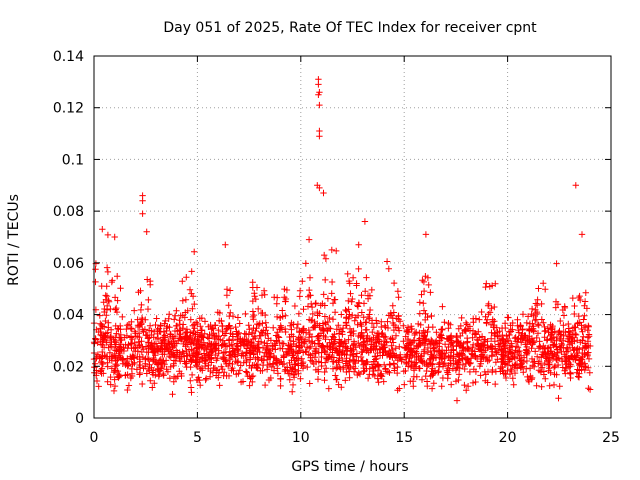 The width and height of the screenshot is (640, 480). I want to click on y-tick-label: 0.14, so click(68, 57).